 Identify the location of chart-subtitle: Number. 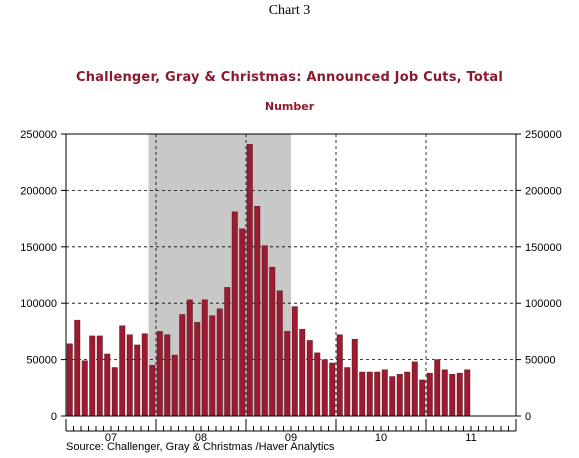
(289, 106).